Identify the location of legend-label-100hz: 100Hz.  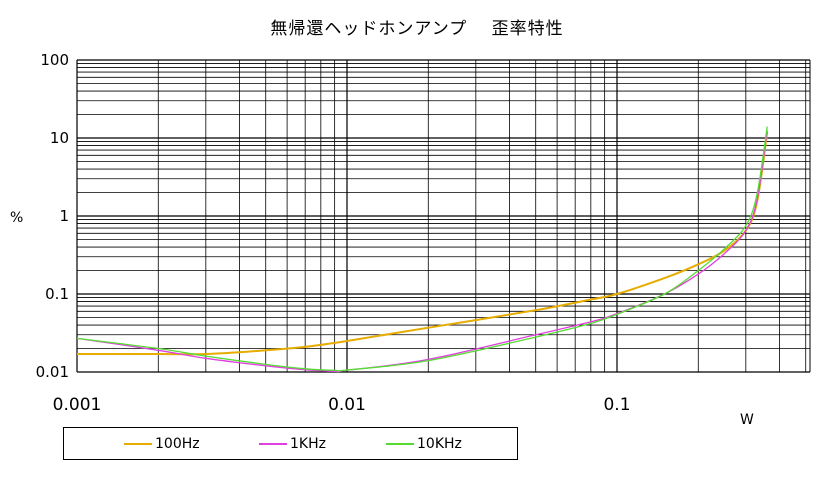
(177, 444).